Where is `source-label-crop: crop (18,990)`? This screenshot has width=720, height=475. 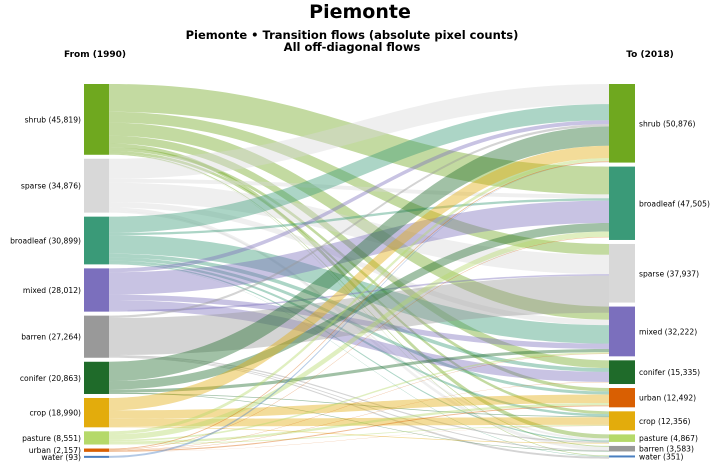 source-label-crop: crop (18,990) is located at coordinates (55, 413).